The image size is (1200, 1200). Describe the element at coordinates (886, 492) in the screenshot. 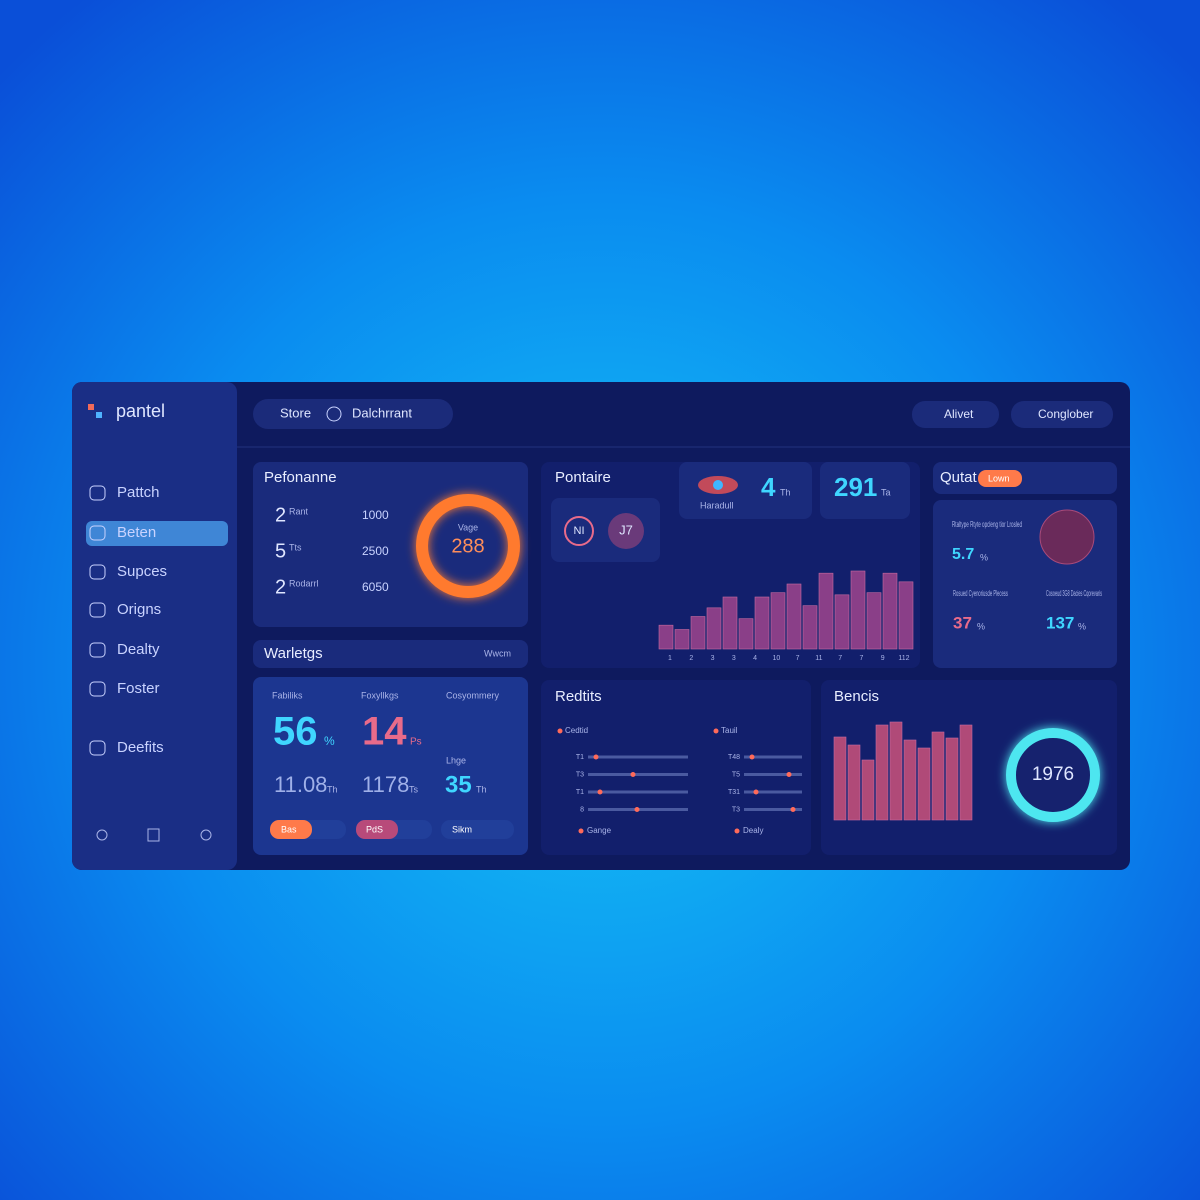

I see `kpi-unit: Ta` at that location.